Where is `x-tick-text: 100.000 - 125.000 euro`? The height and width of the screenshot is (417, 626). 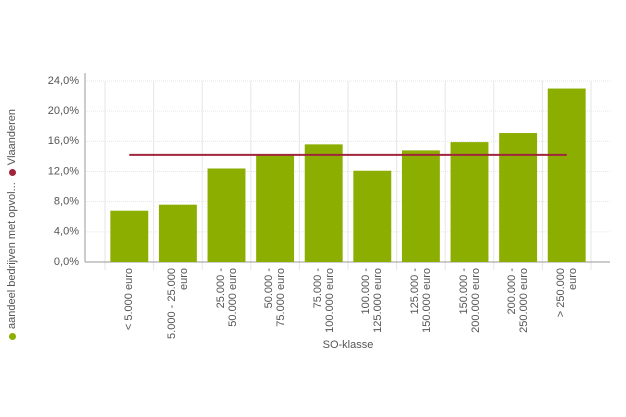 x-tick-text: 100.000 - 125.000 euro is located at coordinates (372, 300).